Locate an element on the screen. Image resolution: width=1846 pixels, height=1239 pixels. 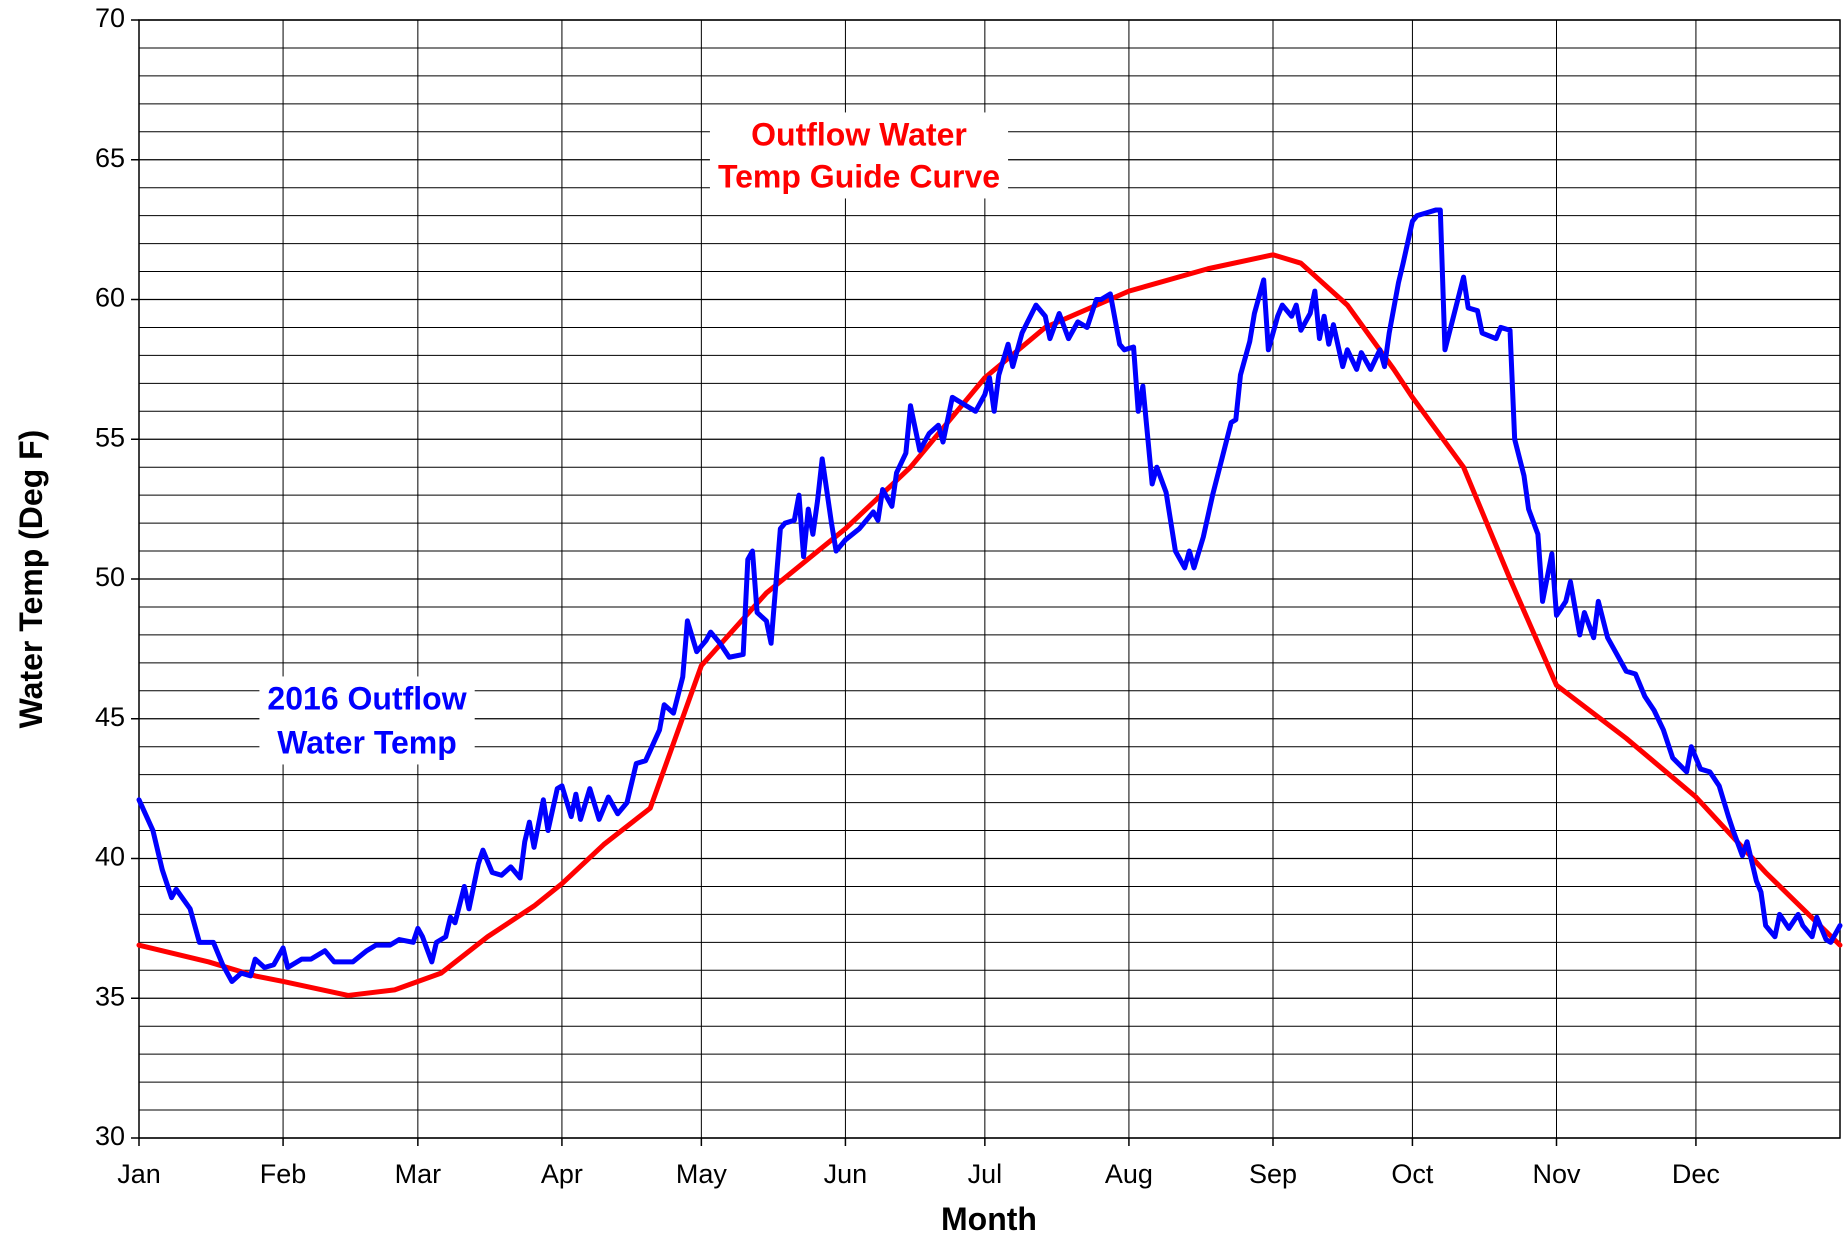
y-tick-label: 60 is located at coordinates (110, 298).